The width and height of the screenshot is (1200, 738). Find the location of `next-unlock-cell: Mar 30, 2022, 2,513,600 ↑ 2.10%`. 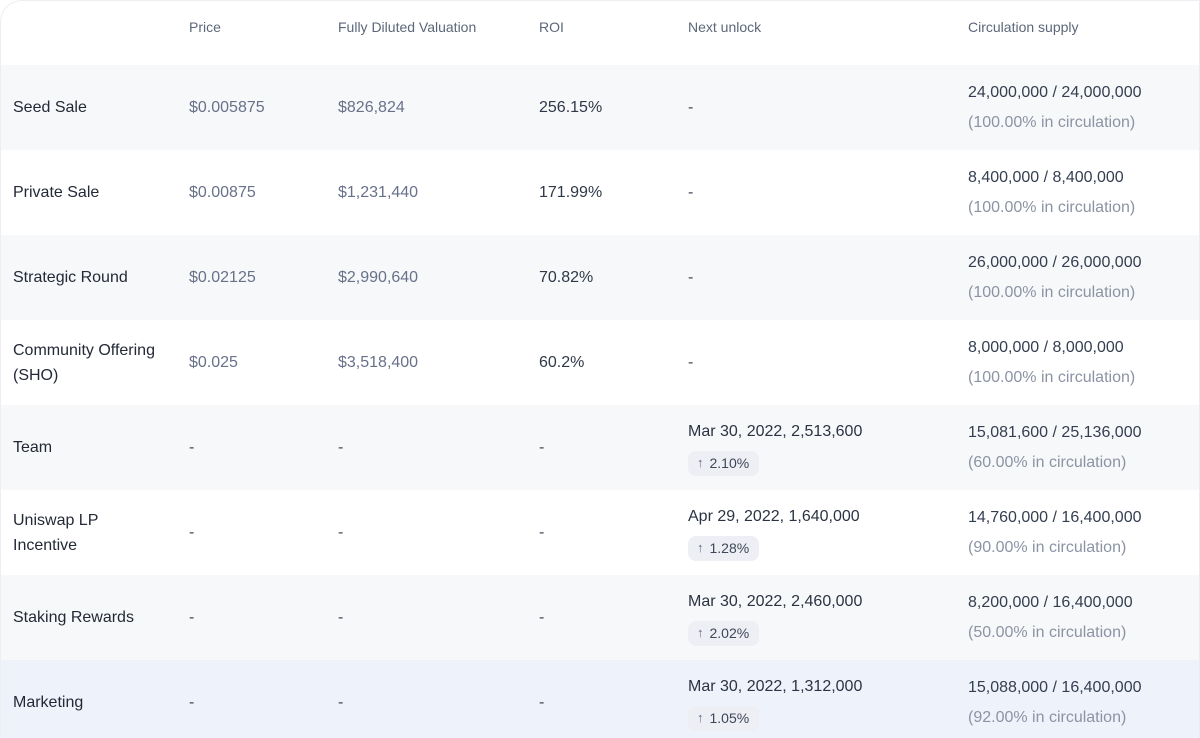

next-unlock-cell: Mar 30, 2022, 2,513,600 ↑ 2.10% is located at coordinates (828, 448).